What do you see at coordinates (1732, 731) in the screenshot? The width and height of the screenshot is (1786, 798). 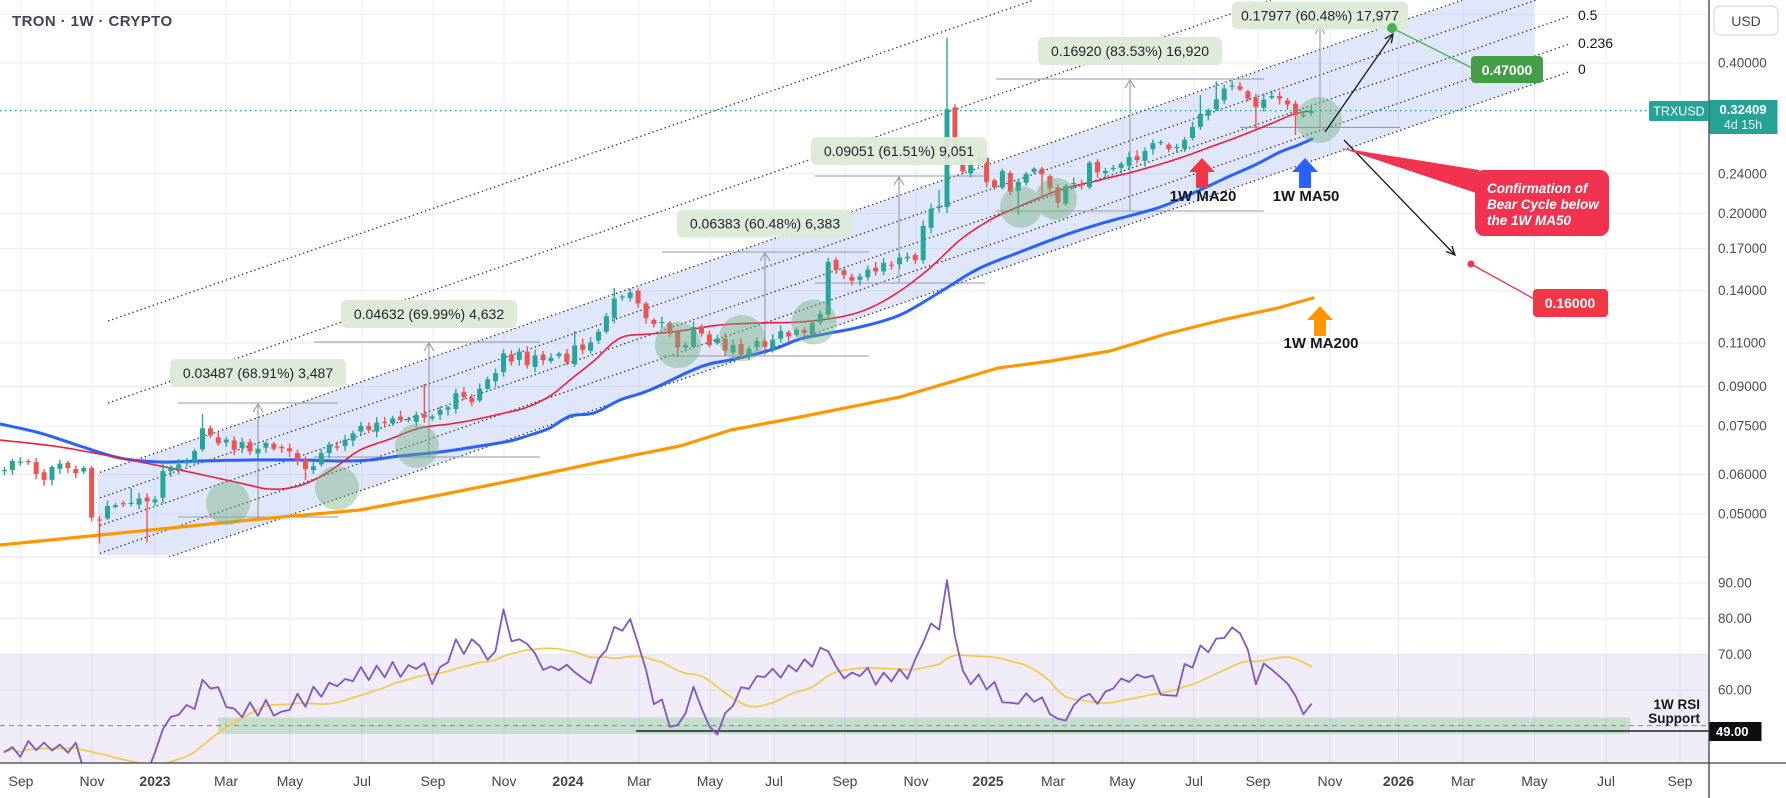 I see `svg-text: 49.00` at bounding box center [1732, 731].